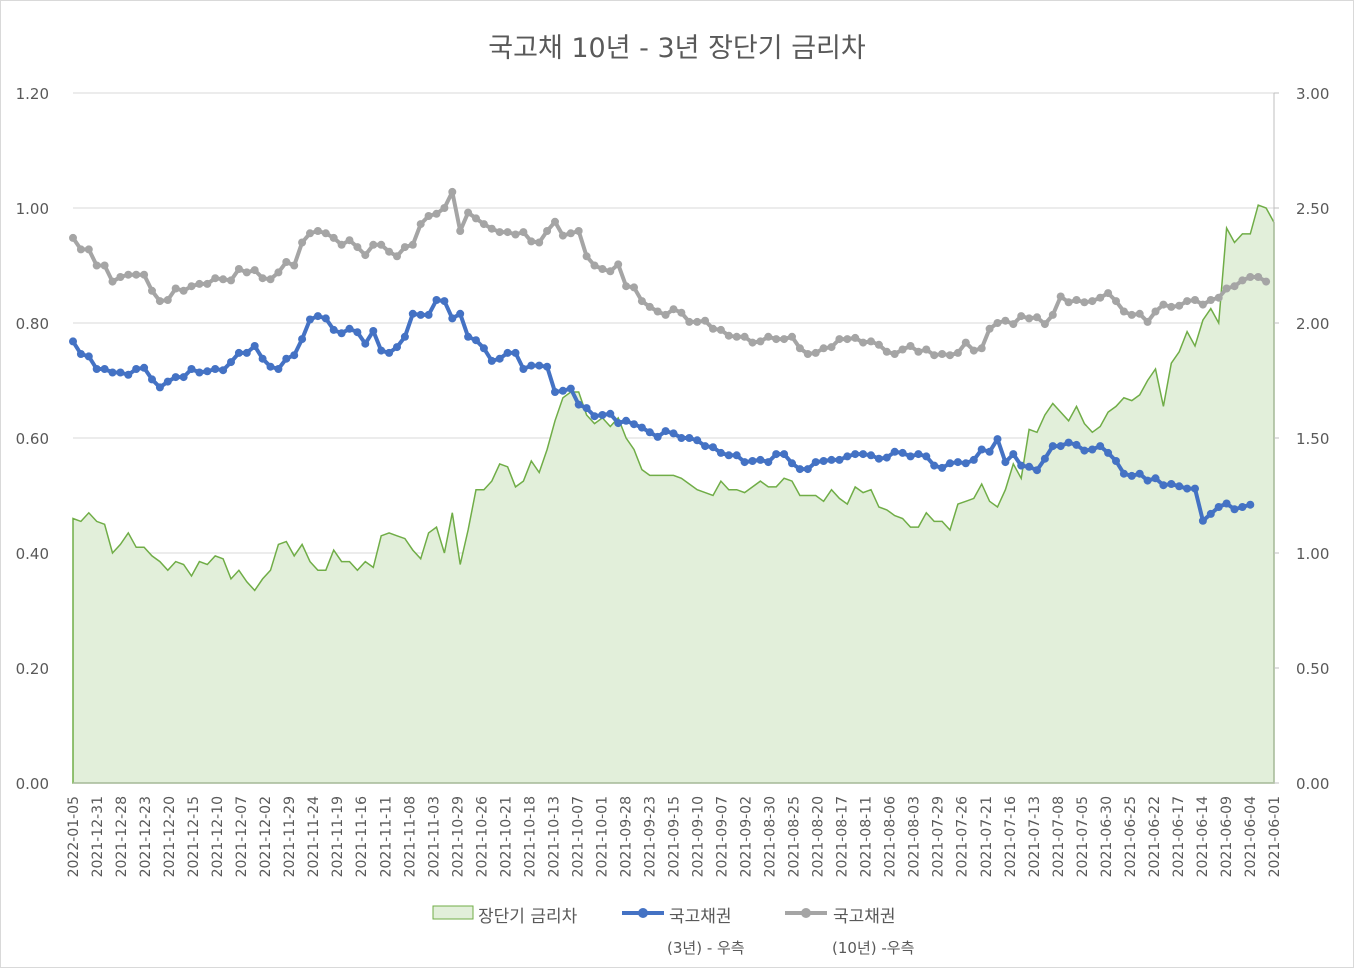 Image resolution: width=1354 pixels, height=968 pixels. Describe the element at coordinates (506, 836) in the screenshot. I see `x-tick-label: 2021-10-21` at that location.